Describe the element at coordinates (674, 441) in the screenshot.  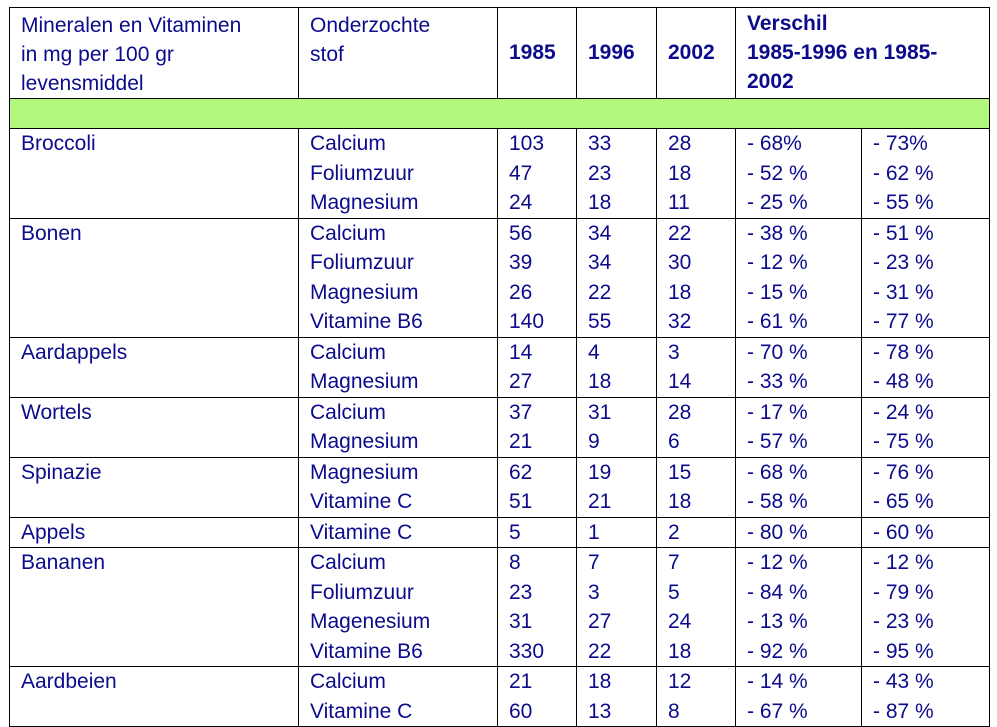
I see `value-2002-value: 6` at that location.